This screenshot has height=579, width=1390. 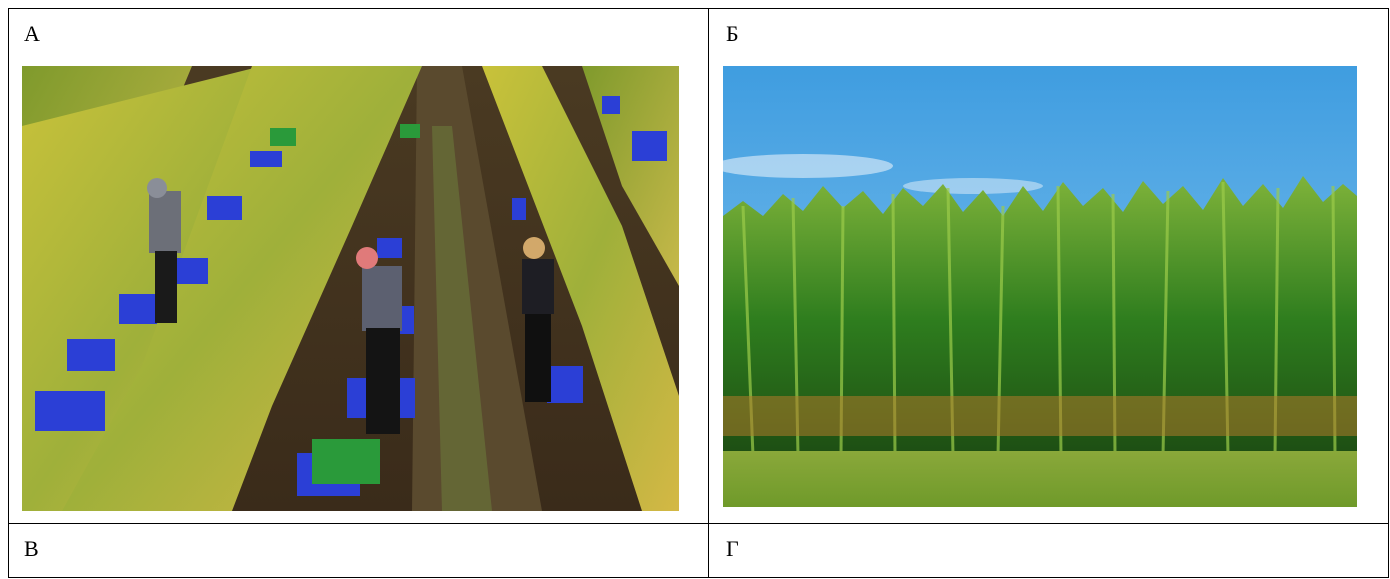 I want to click on cell-a-label: А, so click(x=32, y=33).